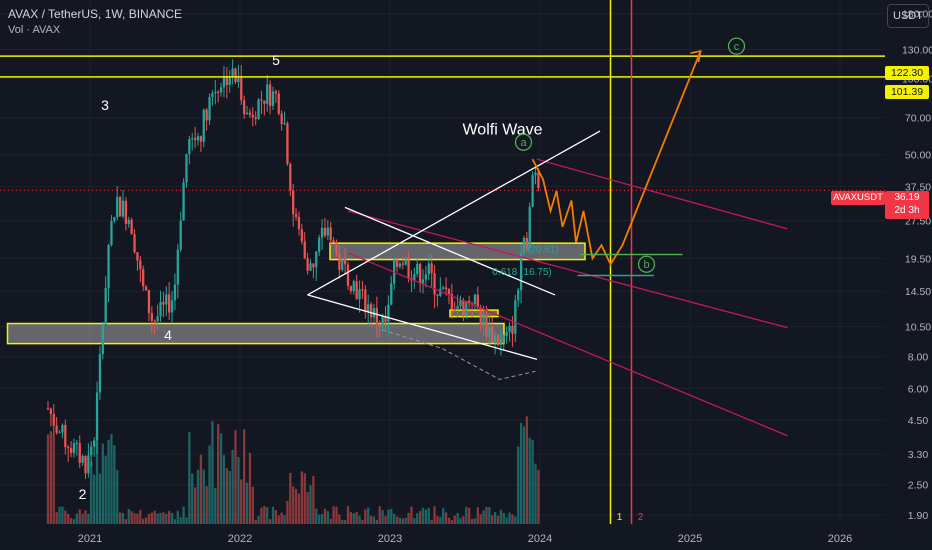 This screenshot has height=550, width=932. I want to click on price-tick-label: 37.50, so click(918, 187).